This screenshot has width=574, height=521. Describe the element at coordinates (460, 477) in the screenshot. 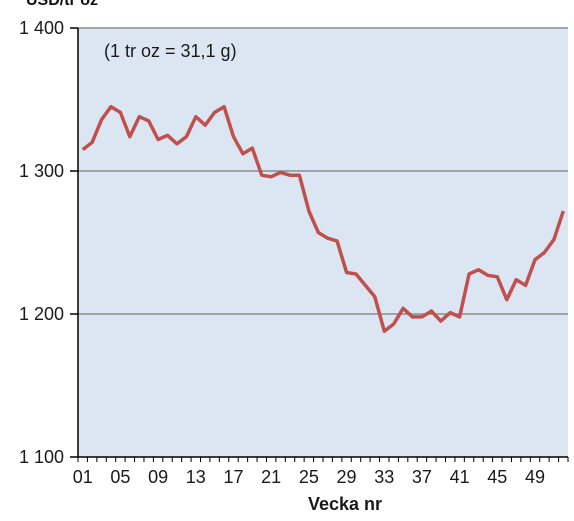

I see `x-tick-label: 41` at that location.